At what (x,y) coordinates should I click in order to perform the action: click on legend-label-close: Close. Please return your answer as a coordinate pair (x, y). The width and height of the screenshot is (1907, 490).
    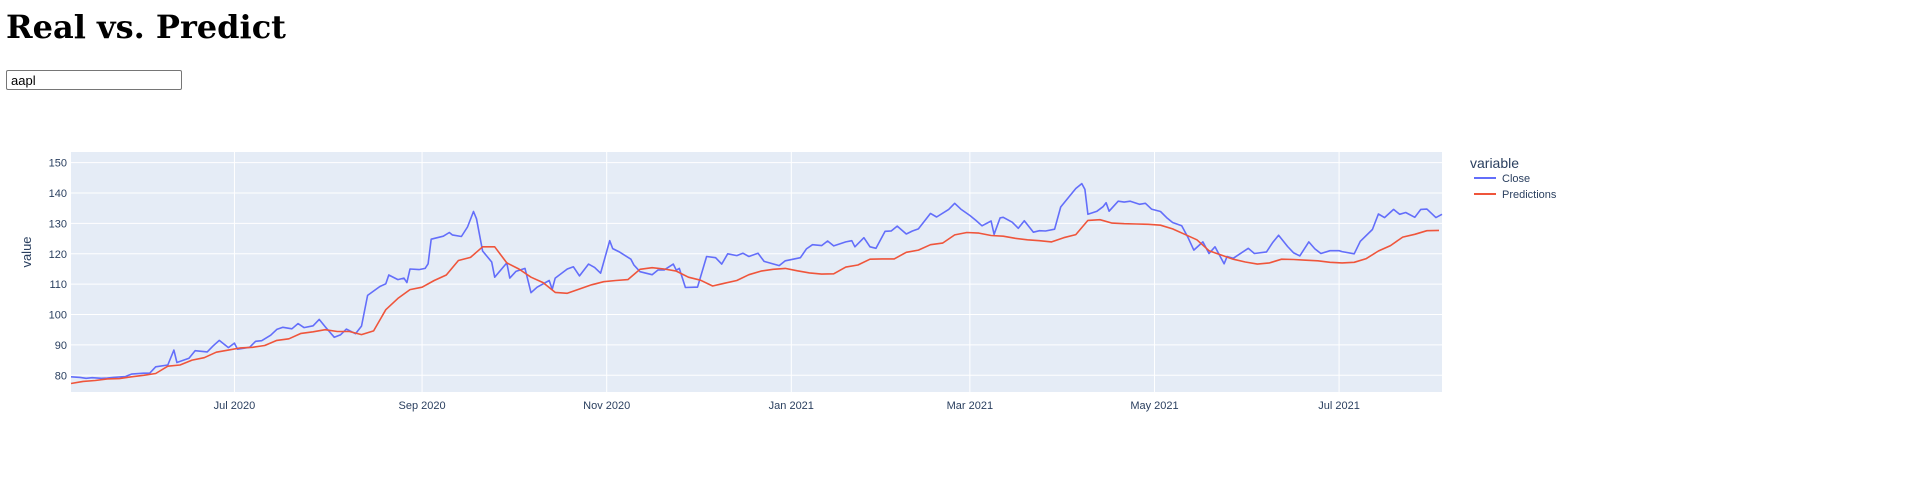
    Looking at the image, I should click on (1516, 179).